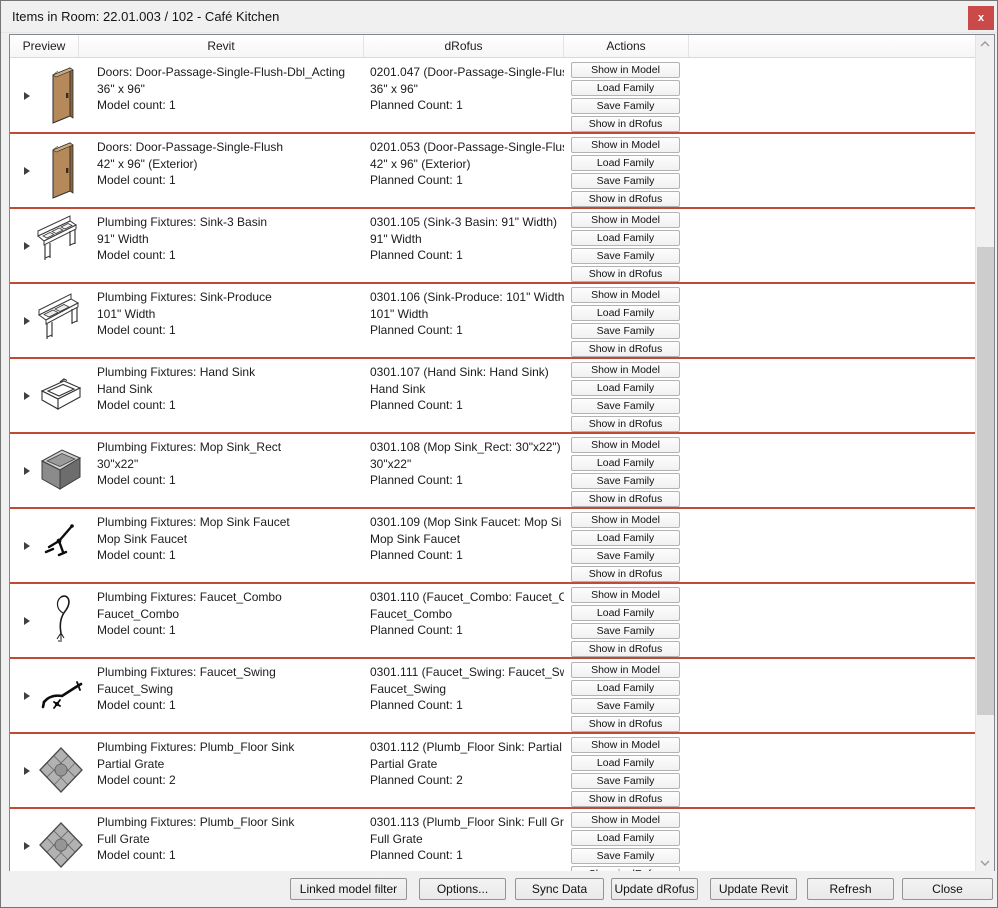 This screenshot has height=908, width=998. Describe the element at coordinates (44, 46) in the screenshot. I see `column-header-preview: Preview` at that location.